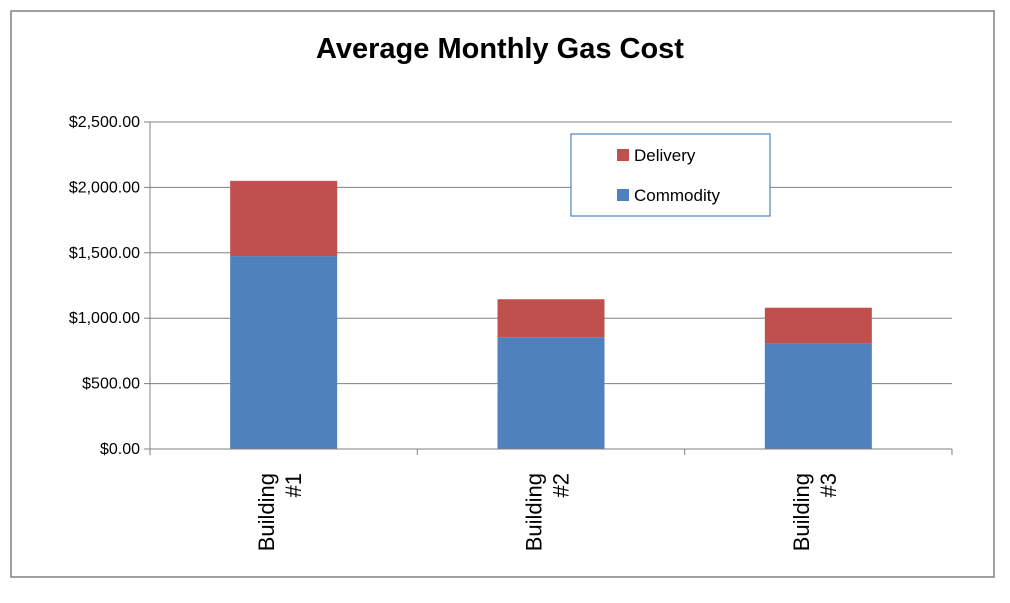 This screenshot has width=1010, height=603. What do you see at coordinates (293, 485) in the screenshot?
I see `x-category-label: #1` at bounding box center [293, 485].